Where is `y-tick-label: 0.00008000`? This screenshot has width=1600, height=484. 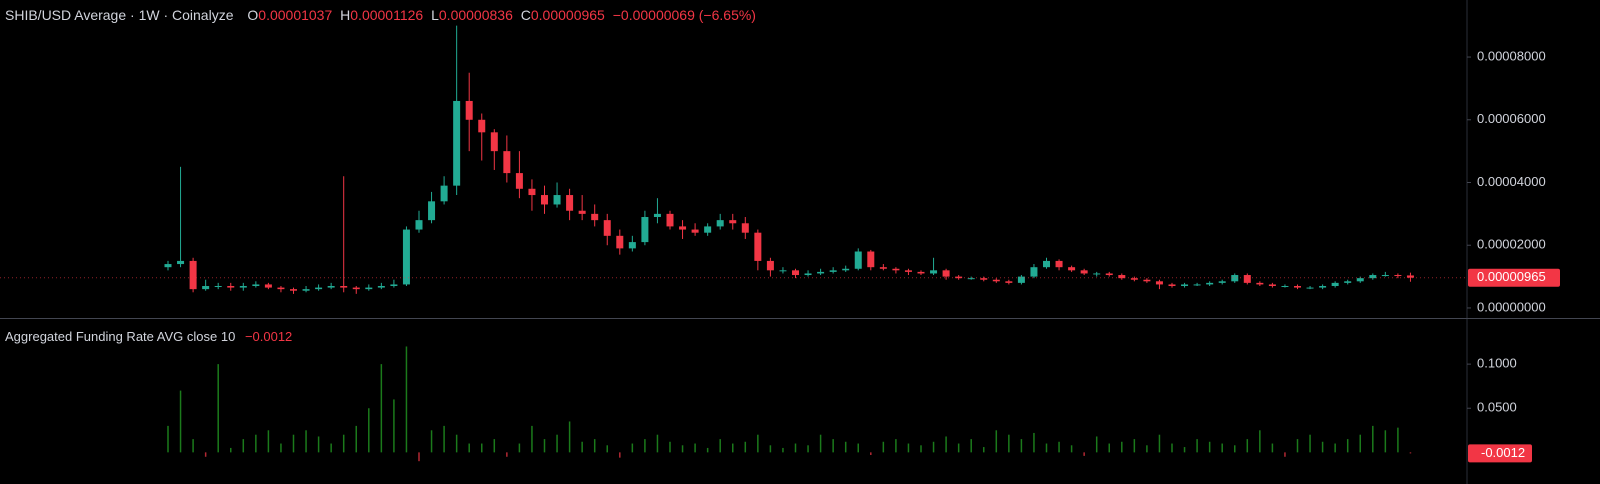 y-tick-label: 0.00008000 is located at coordinates (1511, 55).